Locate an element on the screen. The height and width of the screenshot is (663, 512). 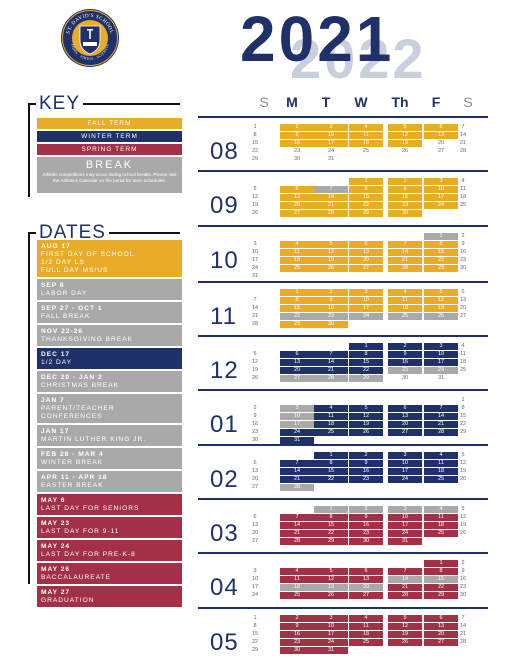
date-entry-label: THANKSGIVING BREAK is located at coordinates (87, 339).